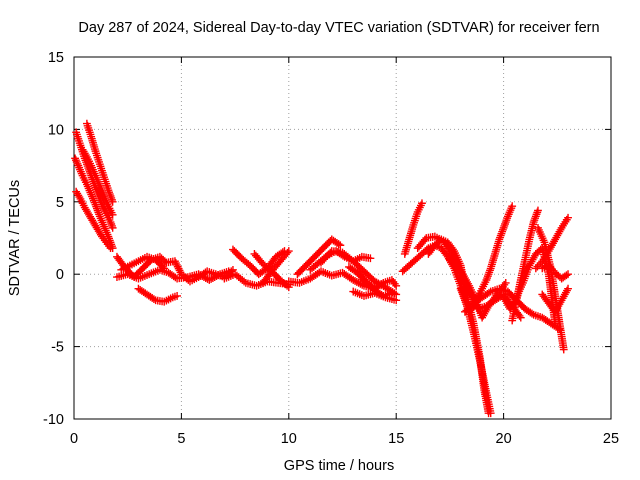 The height and width of the screenshot is (480, 640). Describe the element at coordinates (504, 439) in the screenshot. I see `x-tick-label: 20` at that location.